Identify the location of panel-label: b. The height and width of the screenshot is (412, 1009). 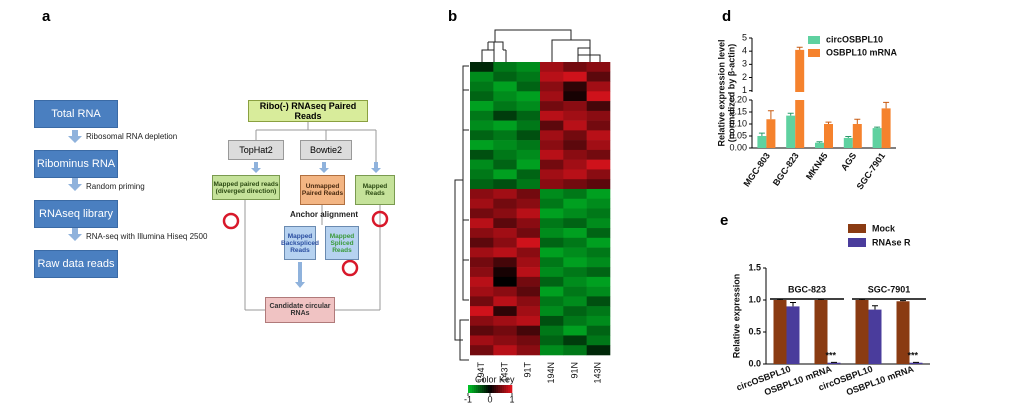
(453, 16).